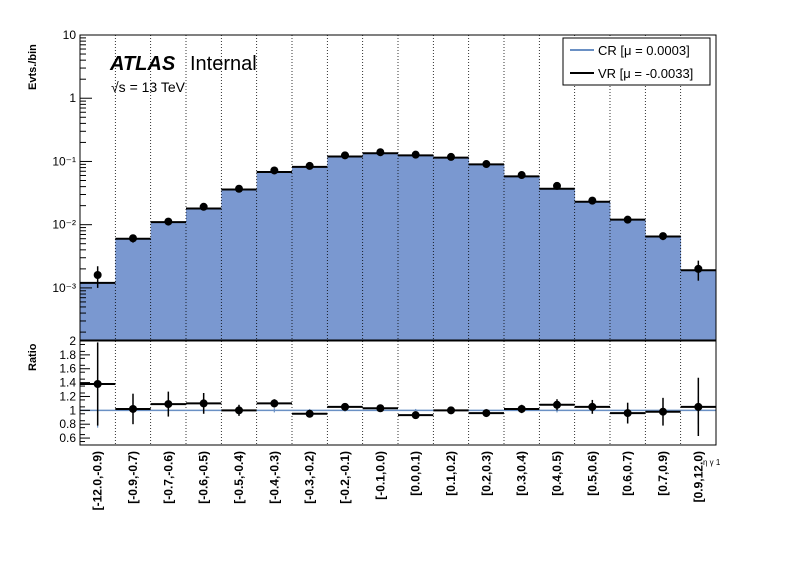 Image resolution: width=796 pixels, height=577 pixels. What do you see at coordinates (64, 161) in the screenshot?
I see `top-y-tick-label: 10⁻¹` at bounding box center [64, 161].